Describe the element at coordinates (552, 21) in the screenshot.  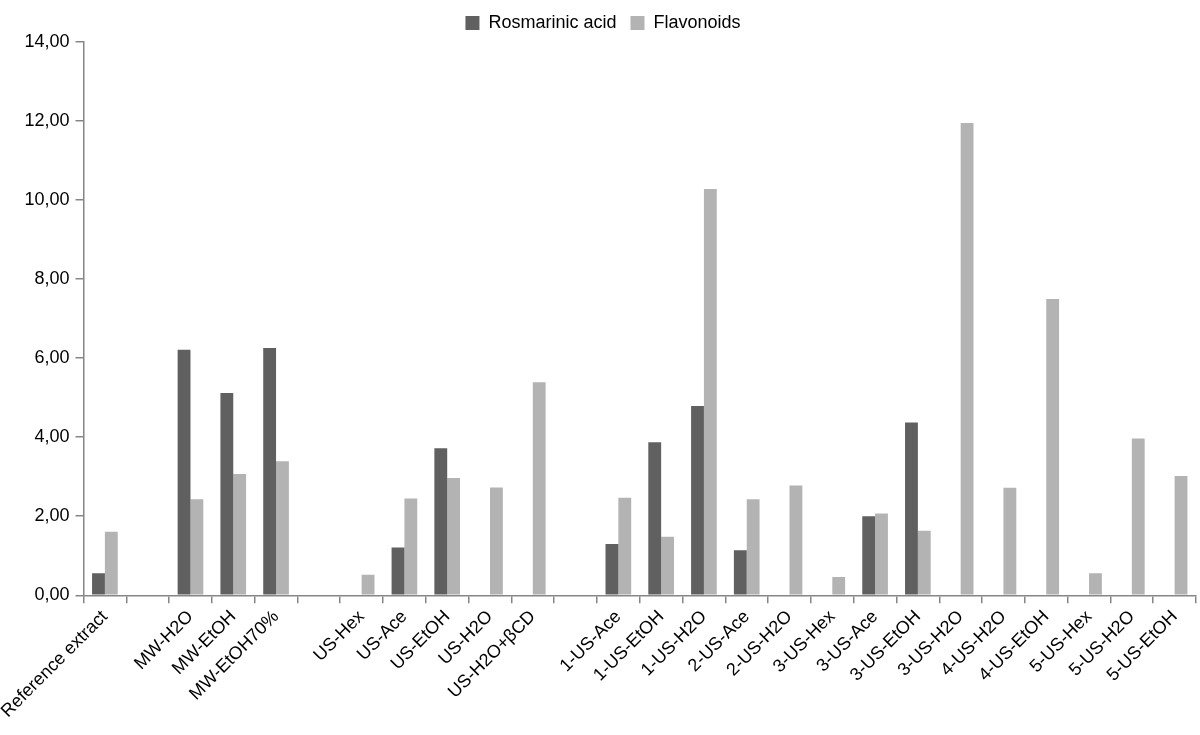
I see `legend-label: Rosmarinic acid` at that location.